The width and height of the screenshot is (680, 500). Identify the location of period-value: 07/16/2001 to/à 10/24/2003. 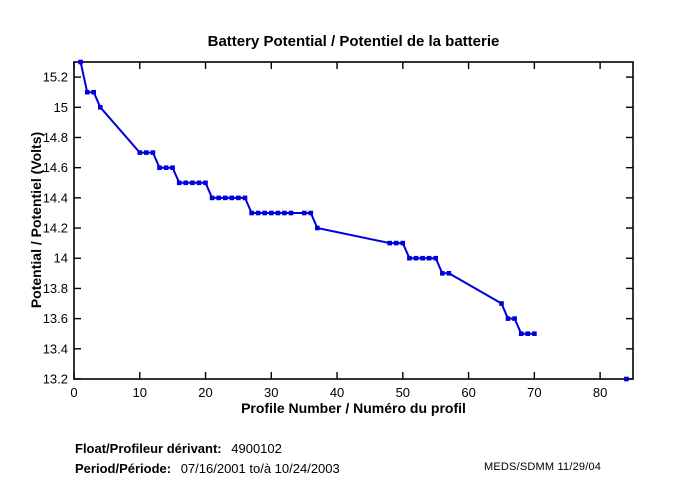
(260, 468).